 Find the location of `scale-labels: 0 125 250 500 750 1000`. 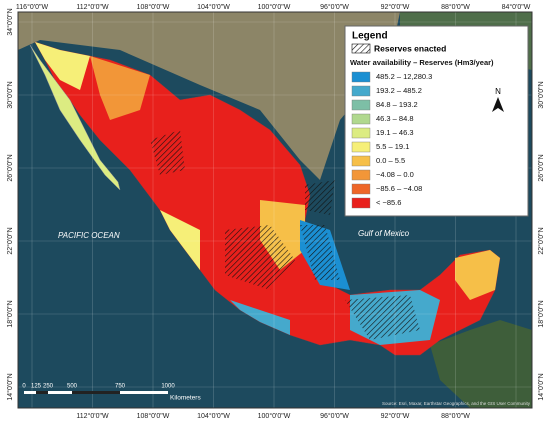

scale-labels: 0 125 250 500 750 1000 is located at coordinates (98, 387).